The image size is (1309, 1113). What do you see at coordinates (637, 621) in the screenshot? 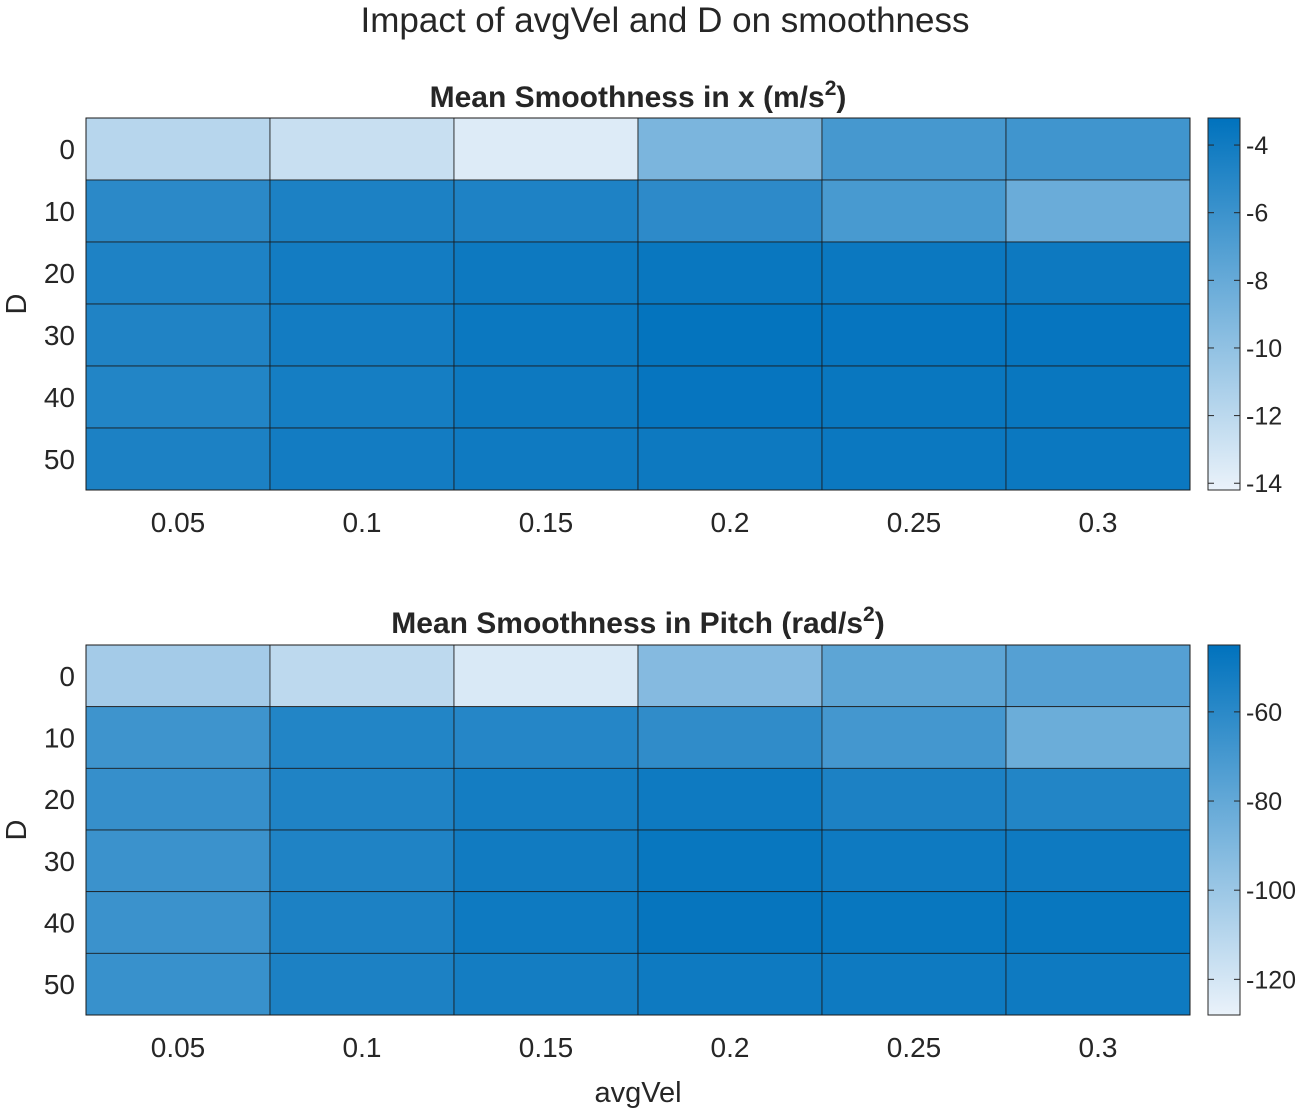
I see `panel-title: Mean Smoothness in Pitch (rad/s2)` at bounding box center [637, 621].